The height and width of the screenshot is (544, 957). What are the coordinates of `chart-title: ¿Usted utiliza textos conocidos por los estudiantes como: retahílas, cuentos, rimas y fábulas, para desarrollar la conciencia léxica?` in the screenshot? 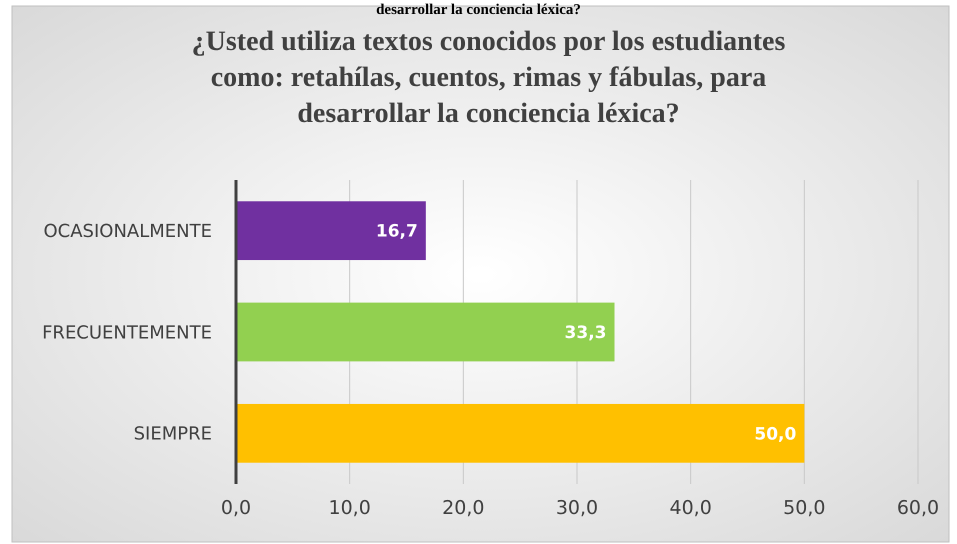 It's located at (489, 77).